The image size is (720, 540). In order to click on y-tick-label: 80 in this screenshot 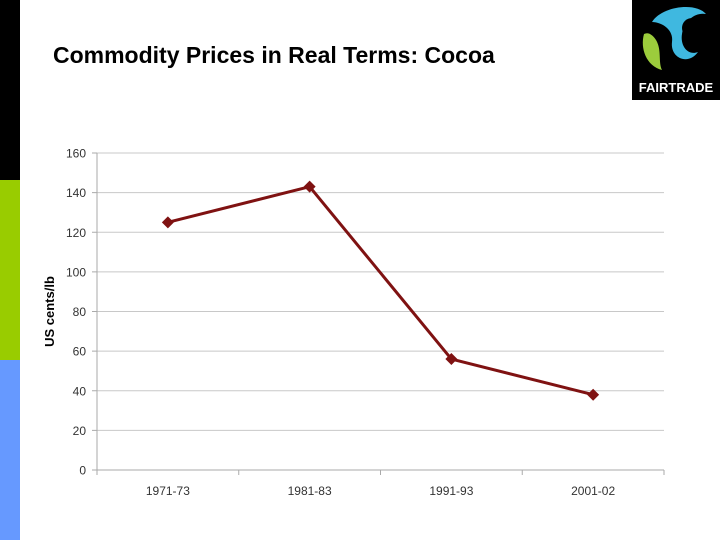, I will do `click(80, 312)`.